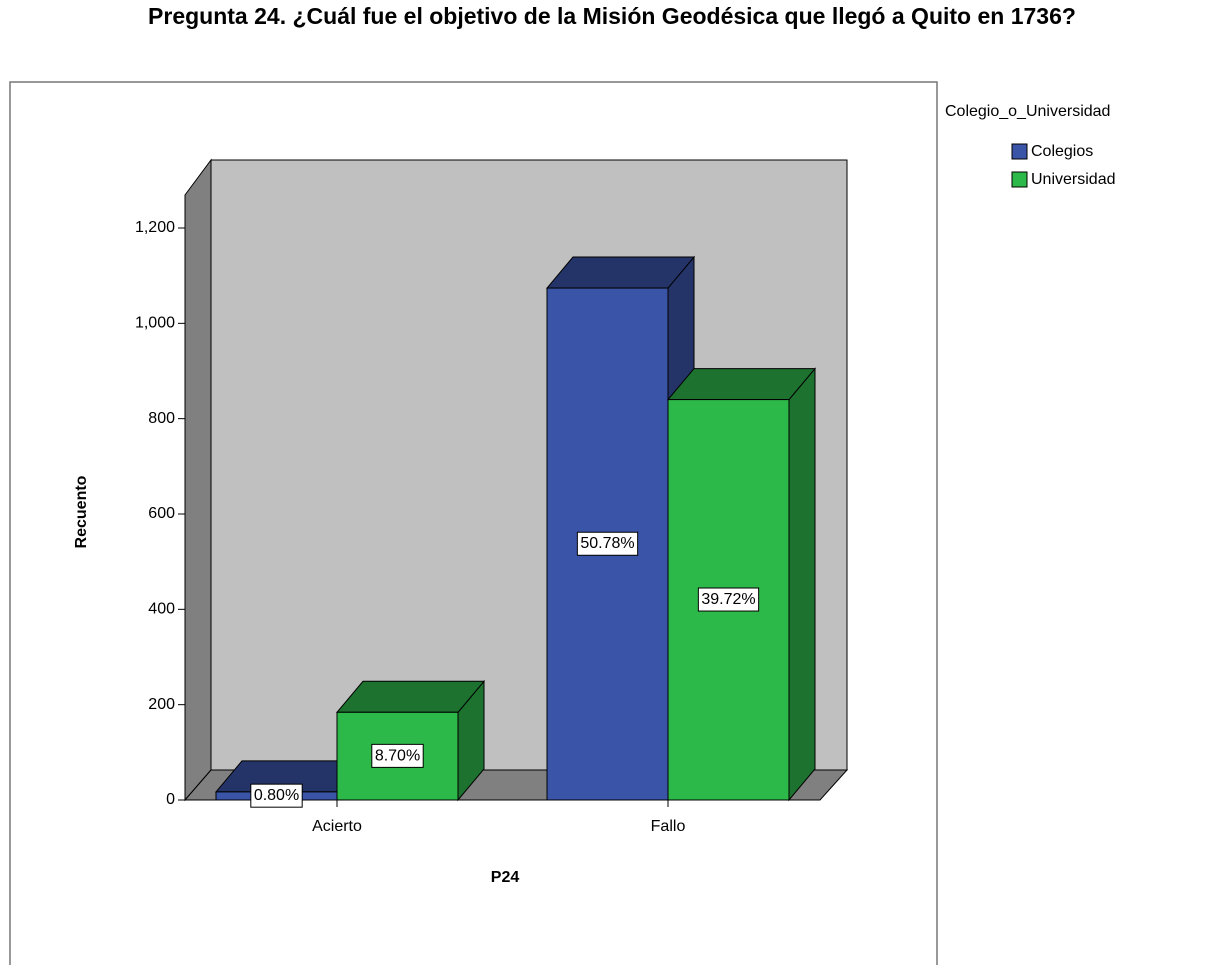 The width and height of the screenshot is (1224, 965). What do you see at coordinates (198, 480) in the screenshot?
I see `side-wall` at bounding box center [198, 480].